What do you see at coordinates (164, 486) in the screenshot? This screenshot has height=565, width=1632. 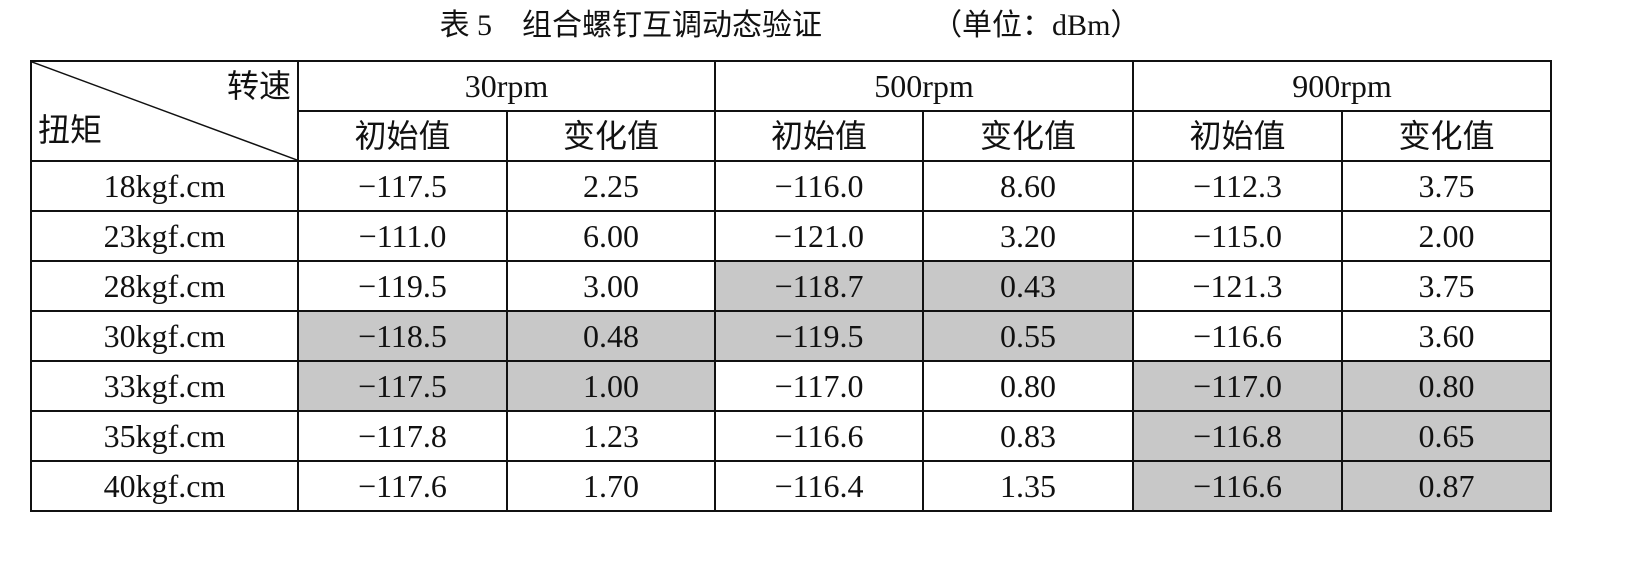 I see `row-label: 40kgf.cm` at bounding box center [164, 486].